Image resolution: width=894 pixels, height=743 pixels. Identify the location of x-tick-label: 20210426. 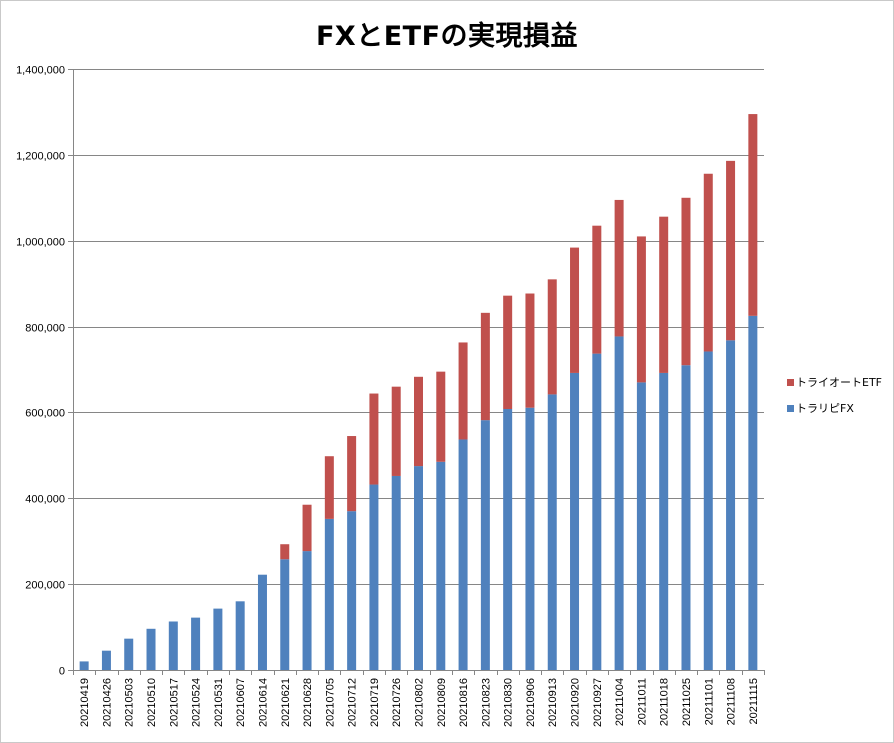
(107, 702).